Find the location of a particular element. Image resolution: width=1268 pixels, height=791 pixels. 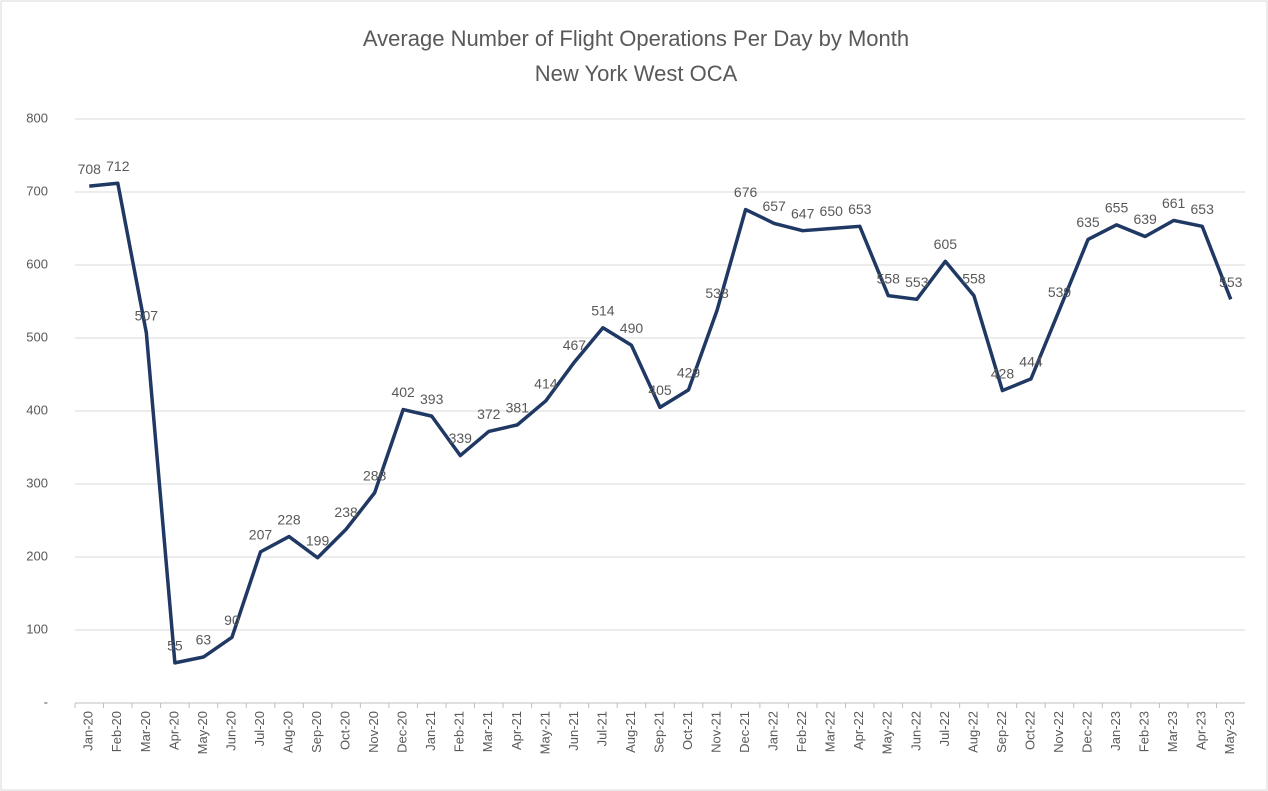

x-tick-label: Apr-20 is located at coordinates (173, 730).